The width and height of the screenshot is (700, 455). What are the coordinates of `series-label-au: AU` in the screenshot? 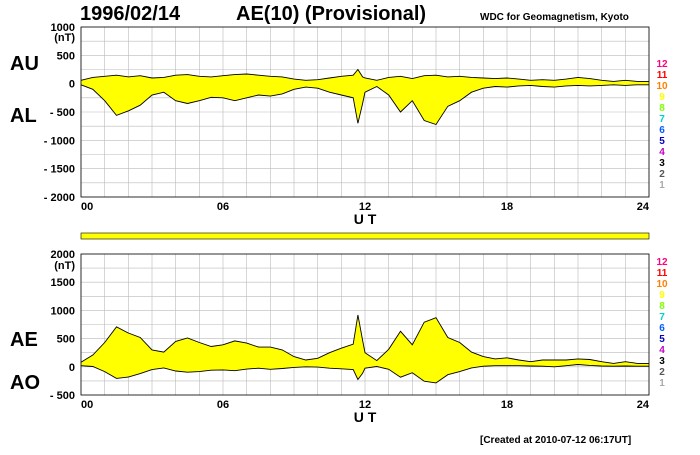 It's located at (24, 64).